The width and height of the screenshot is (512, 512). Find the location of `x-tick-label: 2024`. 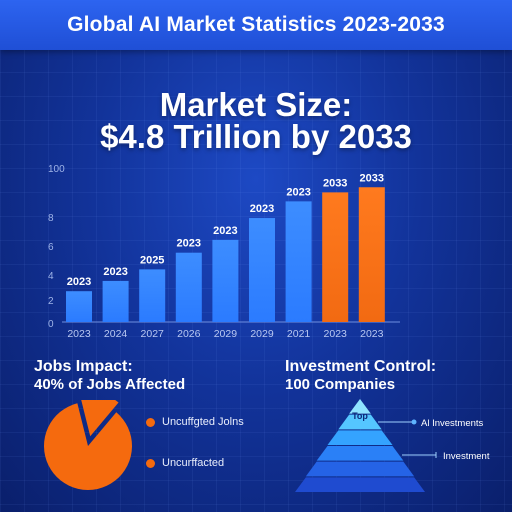

x-tick-label: 2024 is located at coordinates (116, 334).